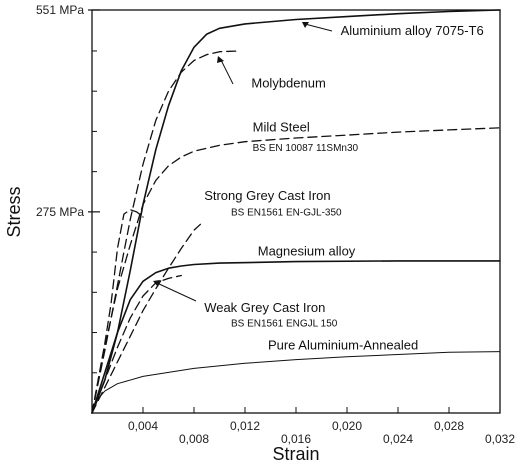  Describe the element at coordinates (288, 83) in the screenshot. I see `annotation-molybdenum: Molybdenum` at that location.